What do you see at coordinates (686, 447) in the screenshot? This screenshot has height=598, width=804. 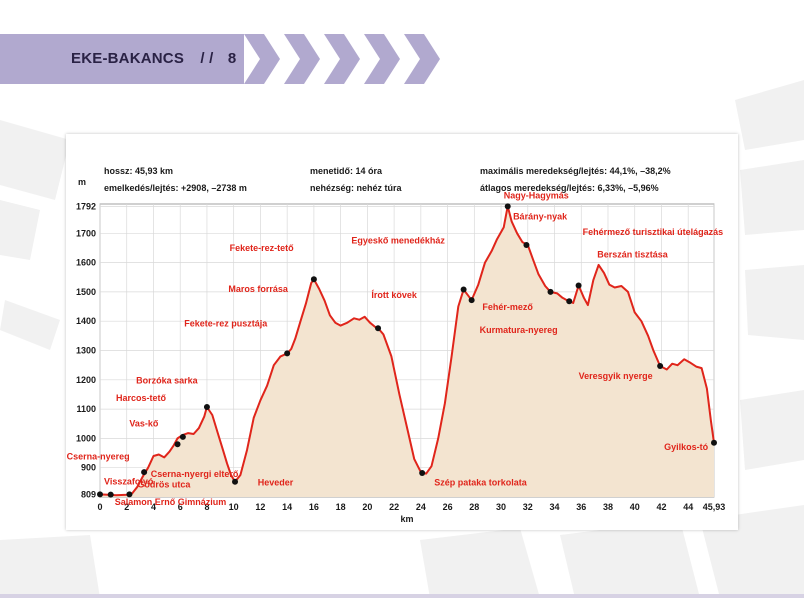 I see `waypoint-label: Gyilkos-tó` at bounding box center [686, 447].